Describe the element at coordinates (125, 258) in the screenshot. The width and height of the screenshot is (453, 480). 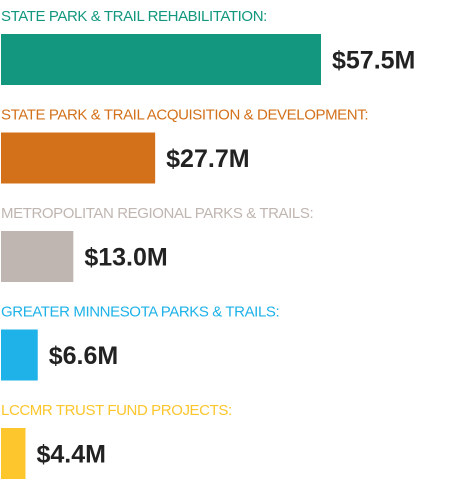
I see `value-label: $13.0M` at that location.